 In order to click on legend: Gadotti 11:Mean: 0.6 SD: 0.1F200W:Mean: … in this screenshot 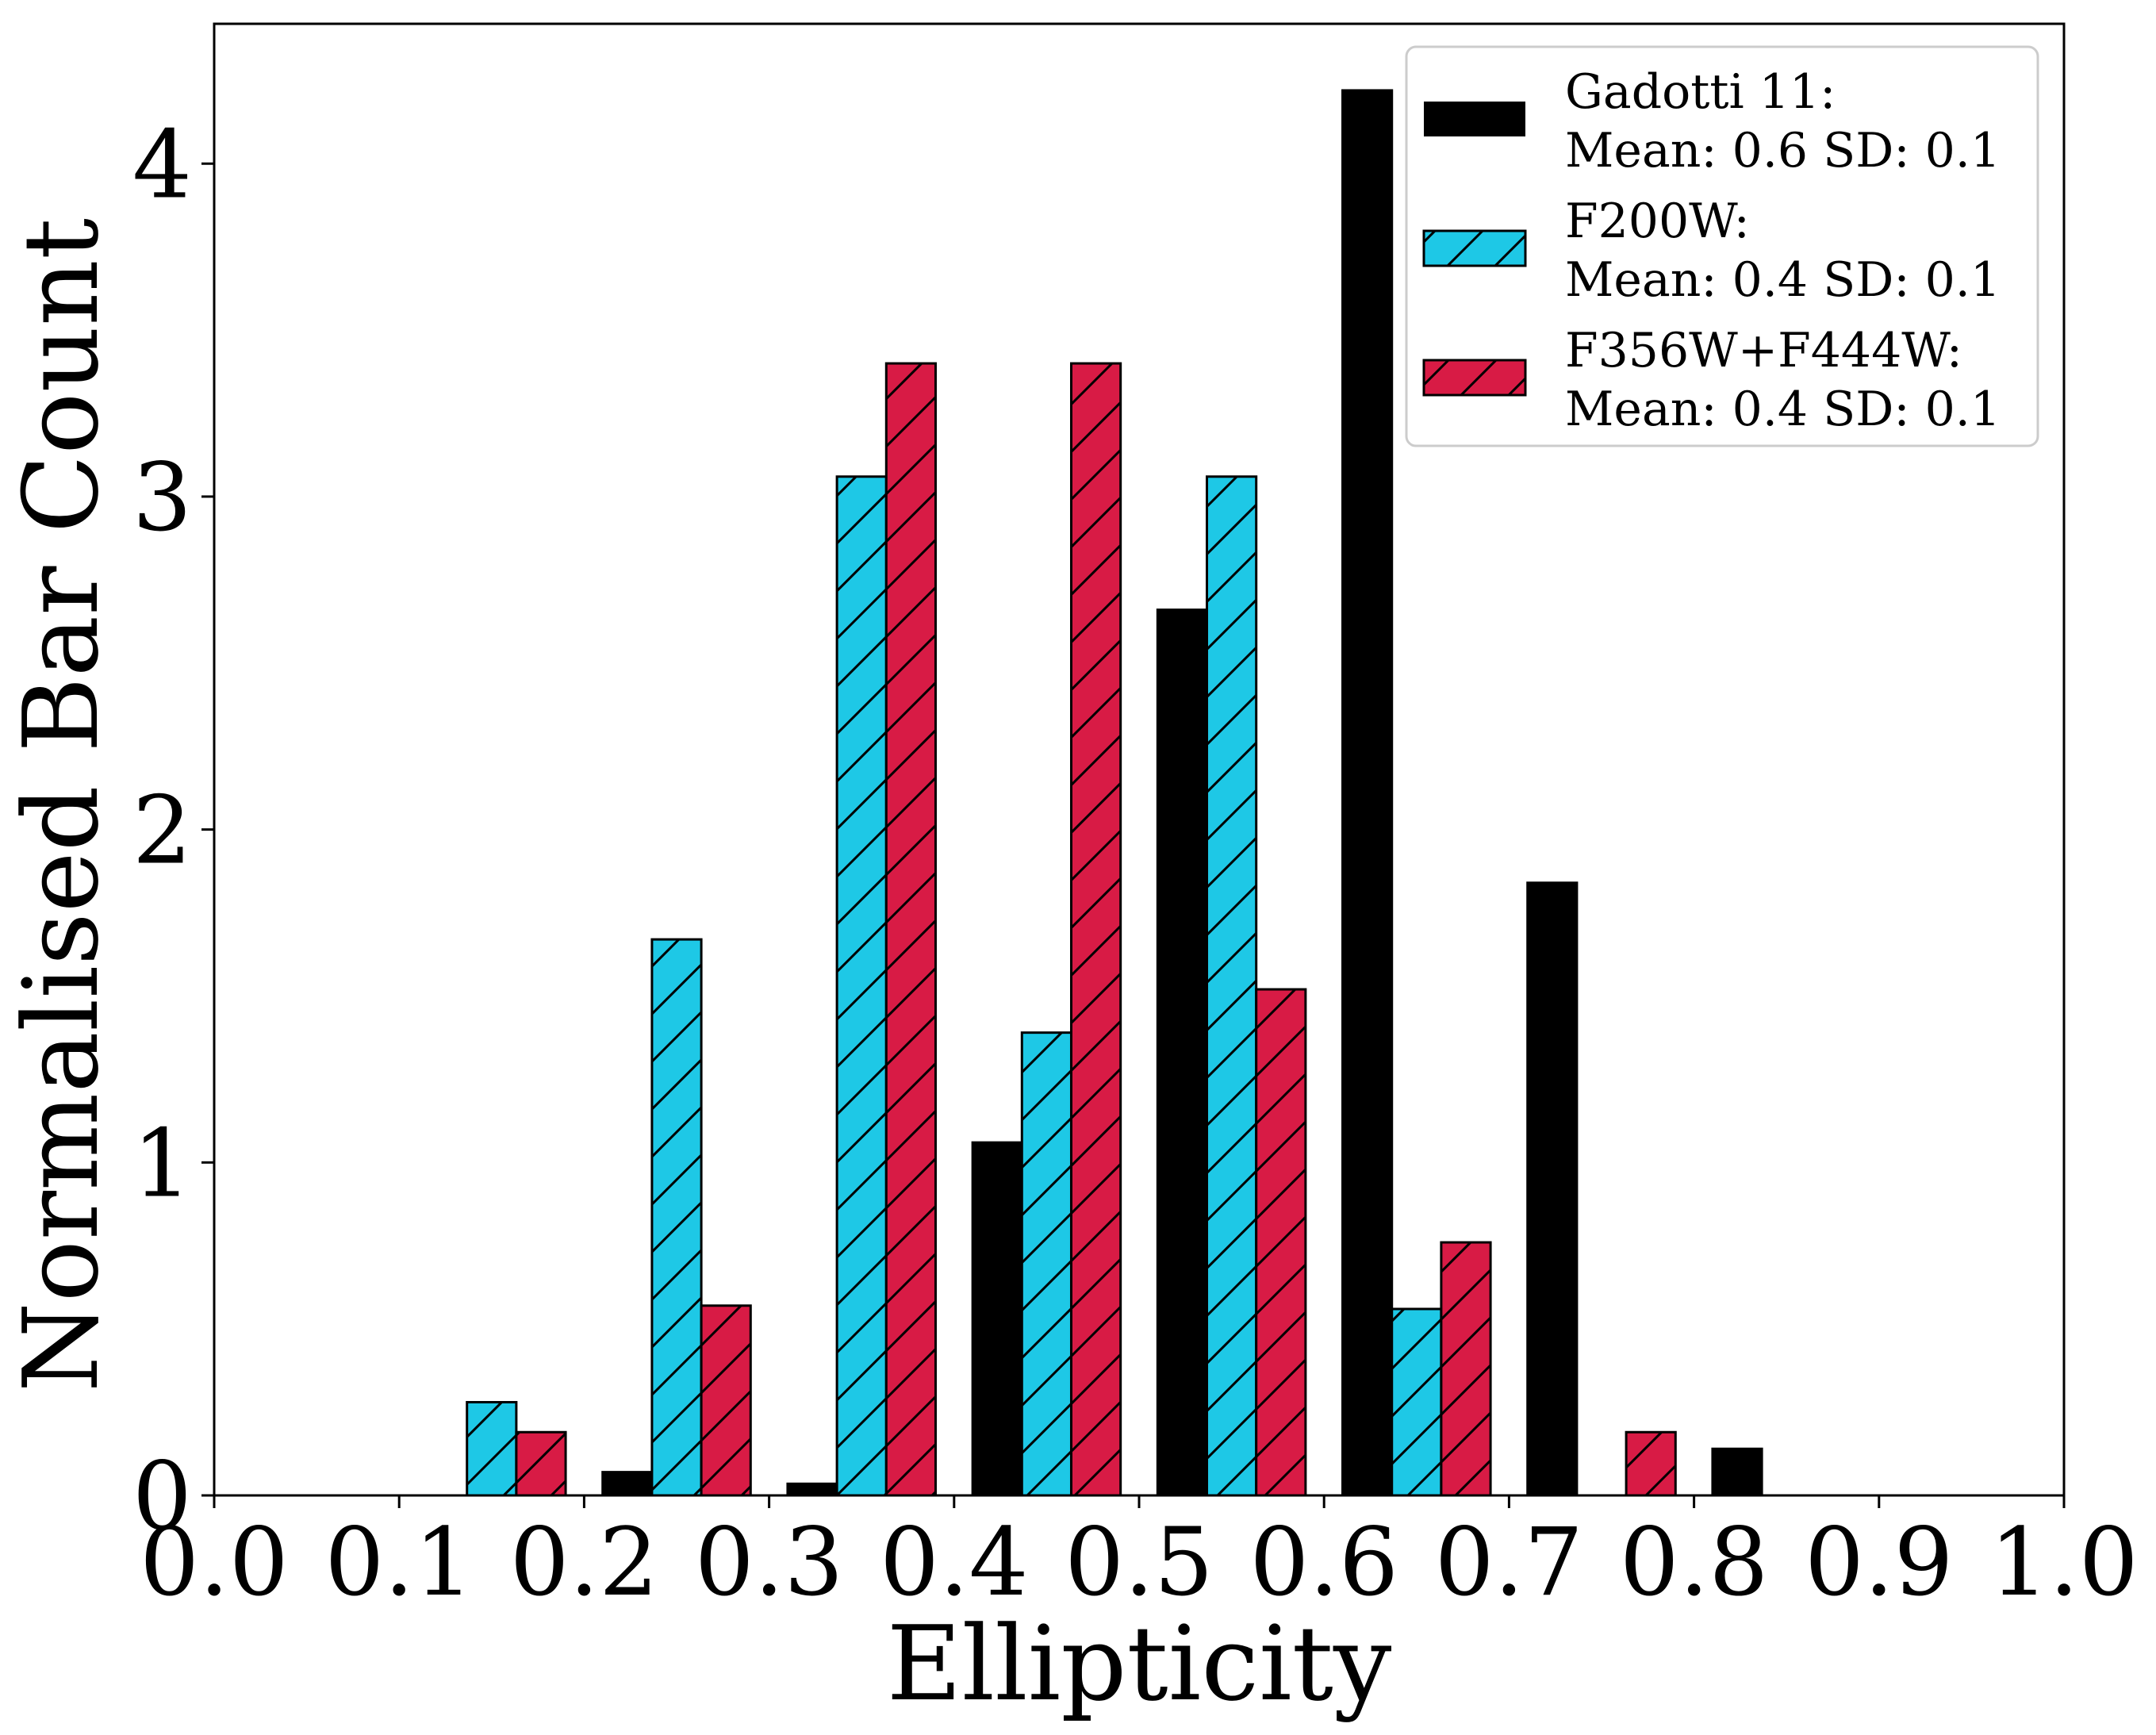, I will do `click(1722, 246)`.